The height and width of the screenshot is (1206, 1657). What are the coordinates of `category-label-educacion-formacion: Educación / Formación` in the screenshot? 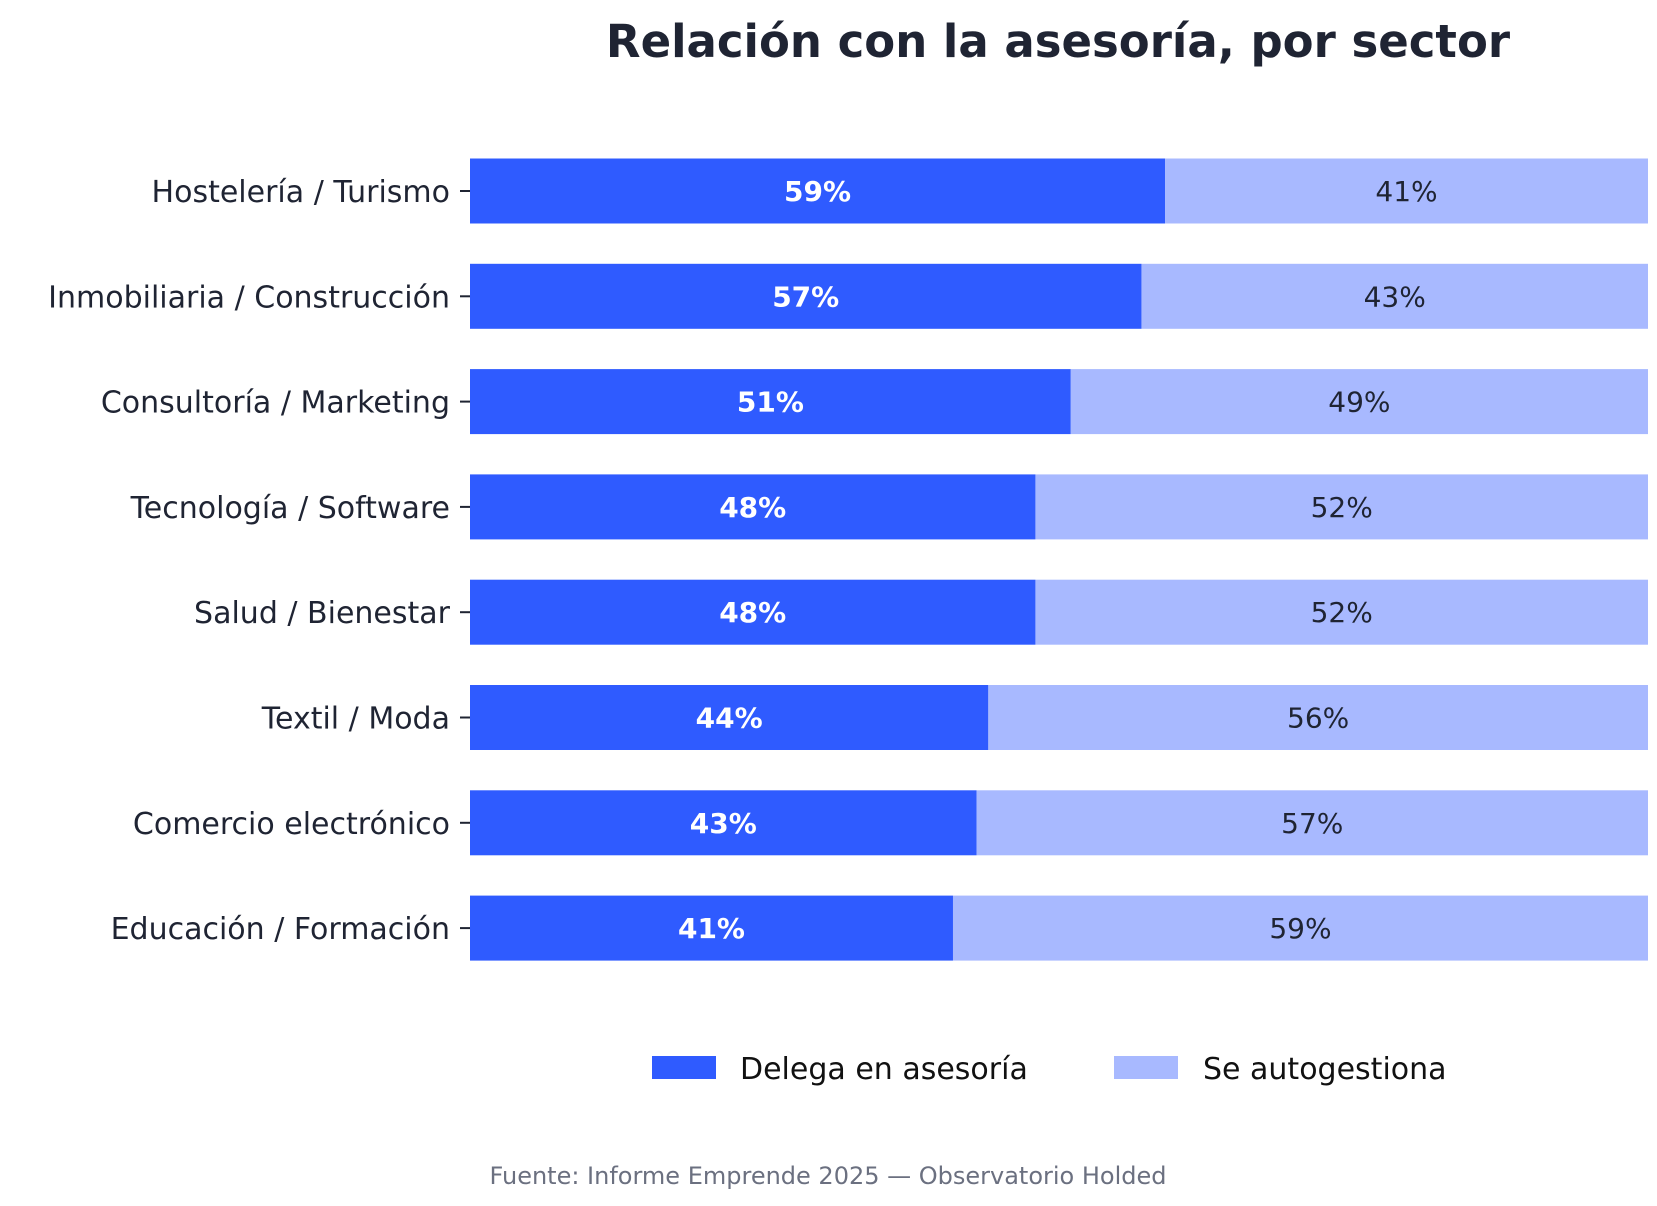 It's located at (280, 929).